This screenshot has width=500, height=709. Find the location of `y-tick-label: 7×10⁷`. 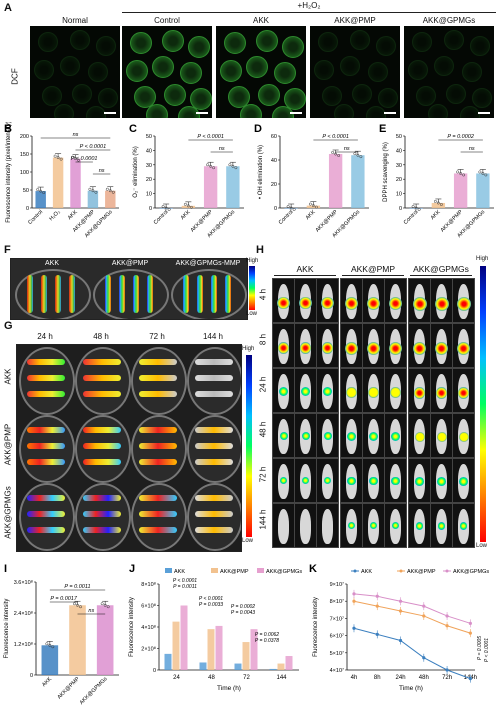

y-tick-label: 7×10⁷ is located at coordinates (337, 618).